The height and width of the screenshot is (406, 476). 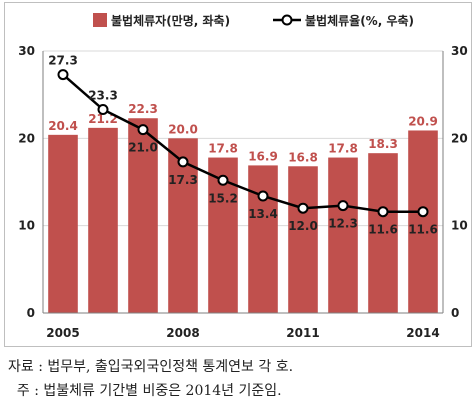 I want to click on line-value-label: 17.3, so click(x=183, y=180).